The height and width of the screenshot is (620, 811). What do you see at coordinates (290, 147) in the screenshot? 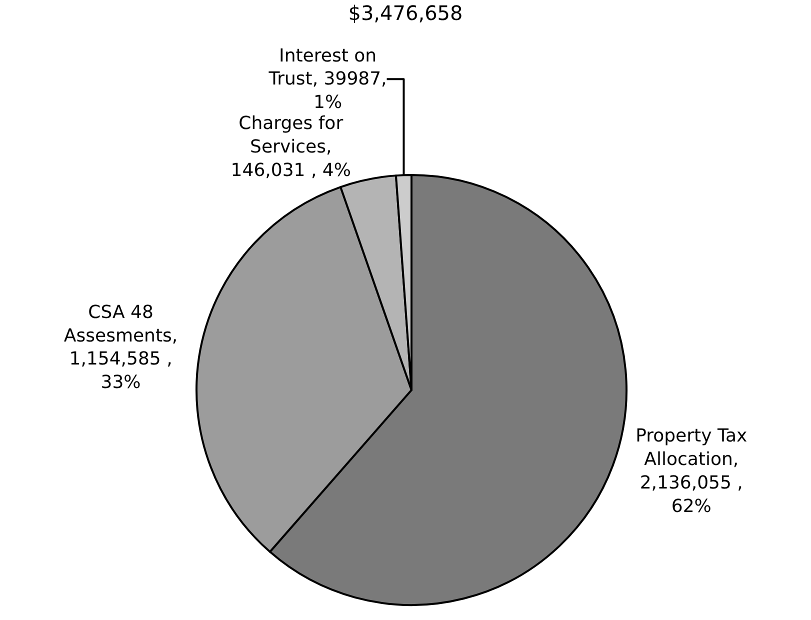
I see `slice-label: Charges for Services, 146,031 , 4%` at bounding box center [290, 147].